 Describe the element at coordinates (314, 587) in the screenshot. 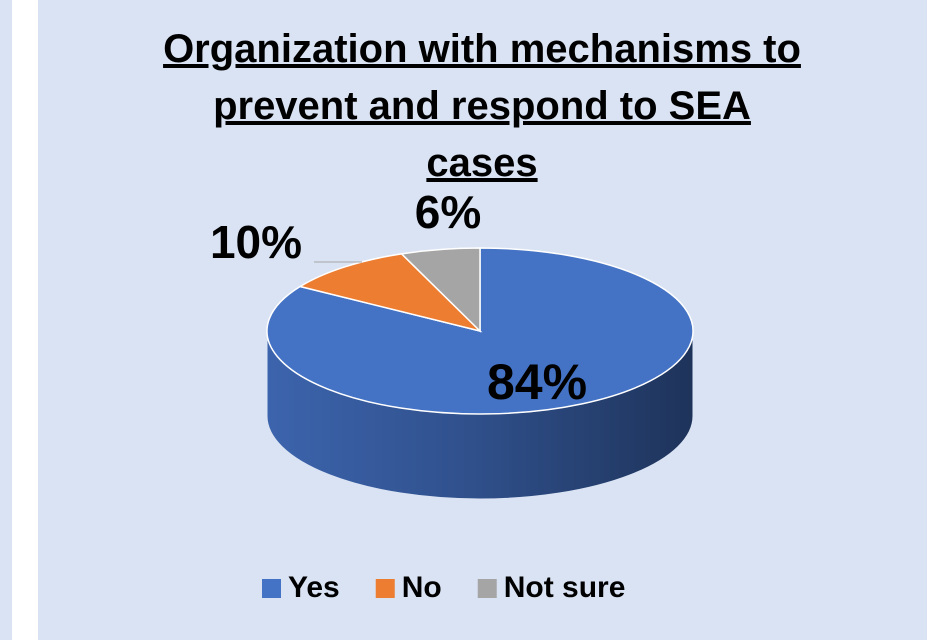

I see `legend-label: Yes` at that location.